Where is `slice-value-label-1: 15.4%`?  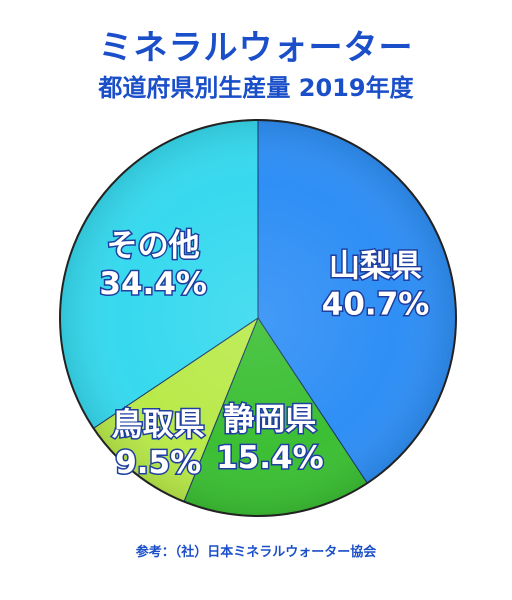 slice-value-label-1: 15.4% is located at coordinates (270, 458).